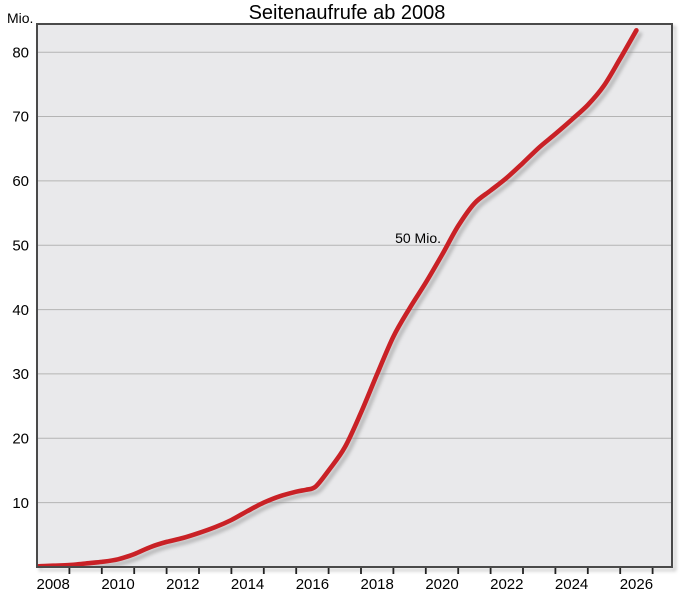  Describe the element at coordinates (20, 245) in the screenshot. I see `y-tick-label: 50` at that location.